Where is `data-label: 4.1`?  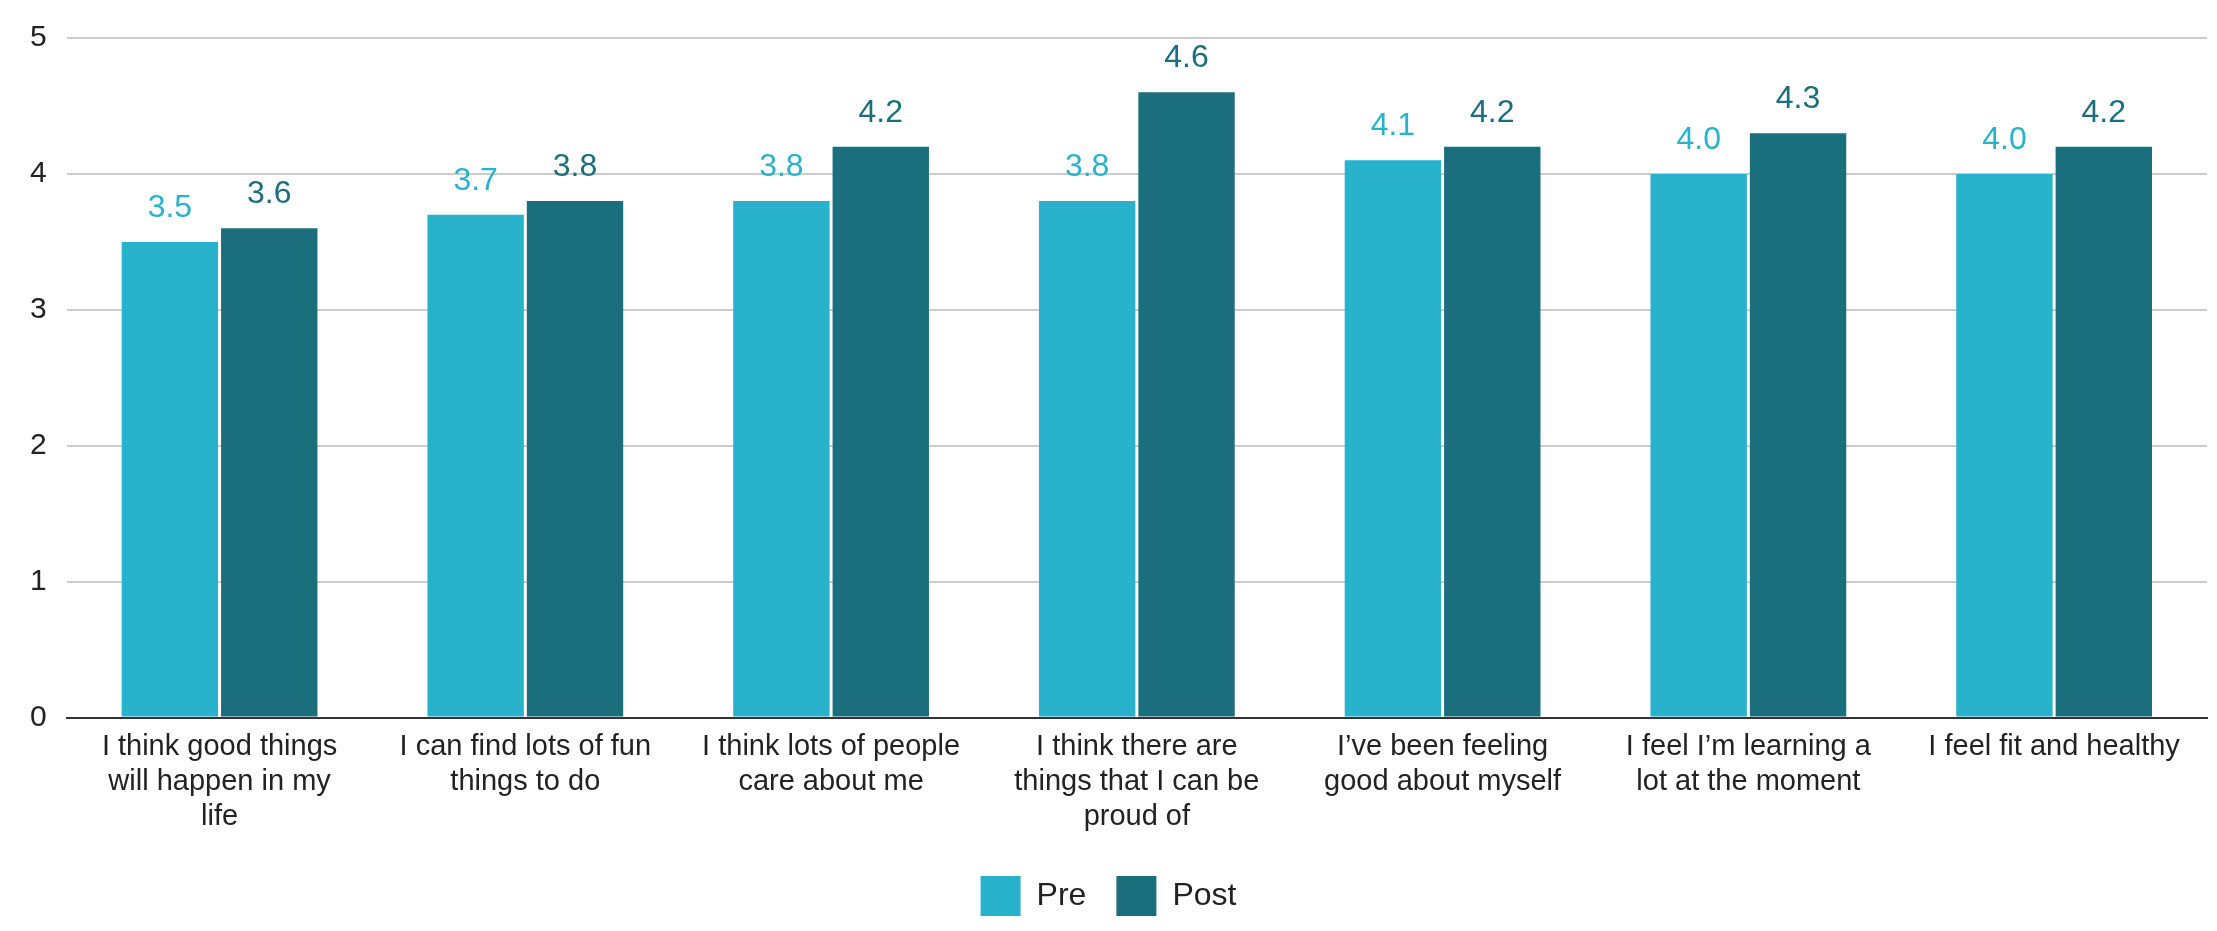 data-label: 4.1 is located at coordinates (1393, 124).